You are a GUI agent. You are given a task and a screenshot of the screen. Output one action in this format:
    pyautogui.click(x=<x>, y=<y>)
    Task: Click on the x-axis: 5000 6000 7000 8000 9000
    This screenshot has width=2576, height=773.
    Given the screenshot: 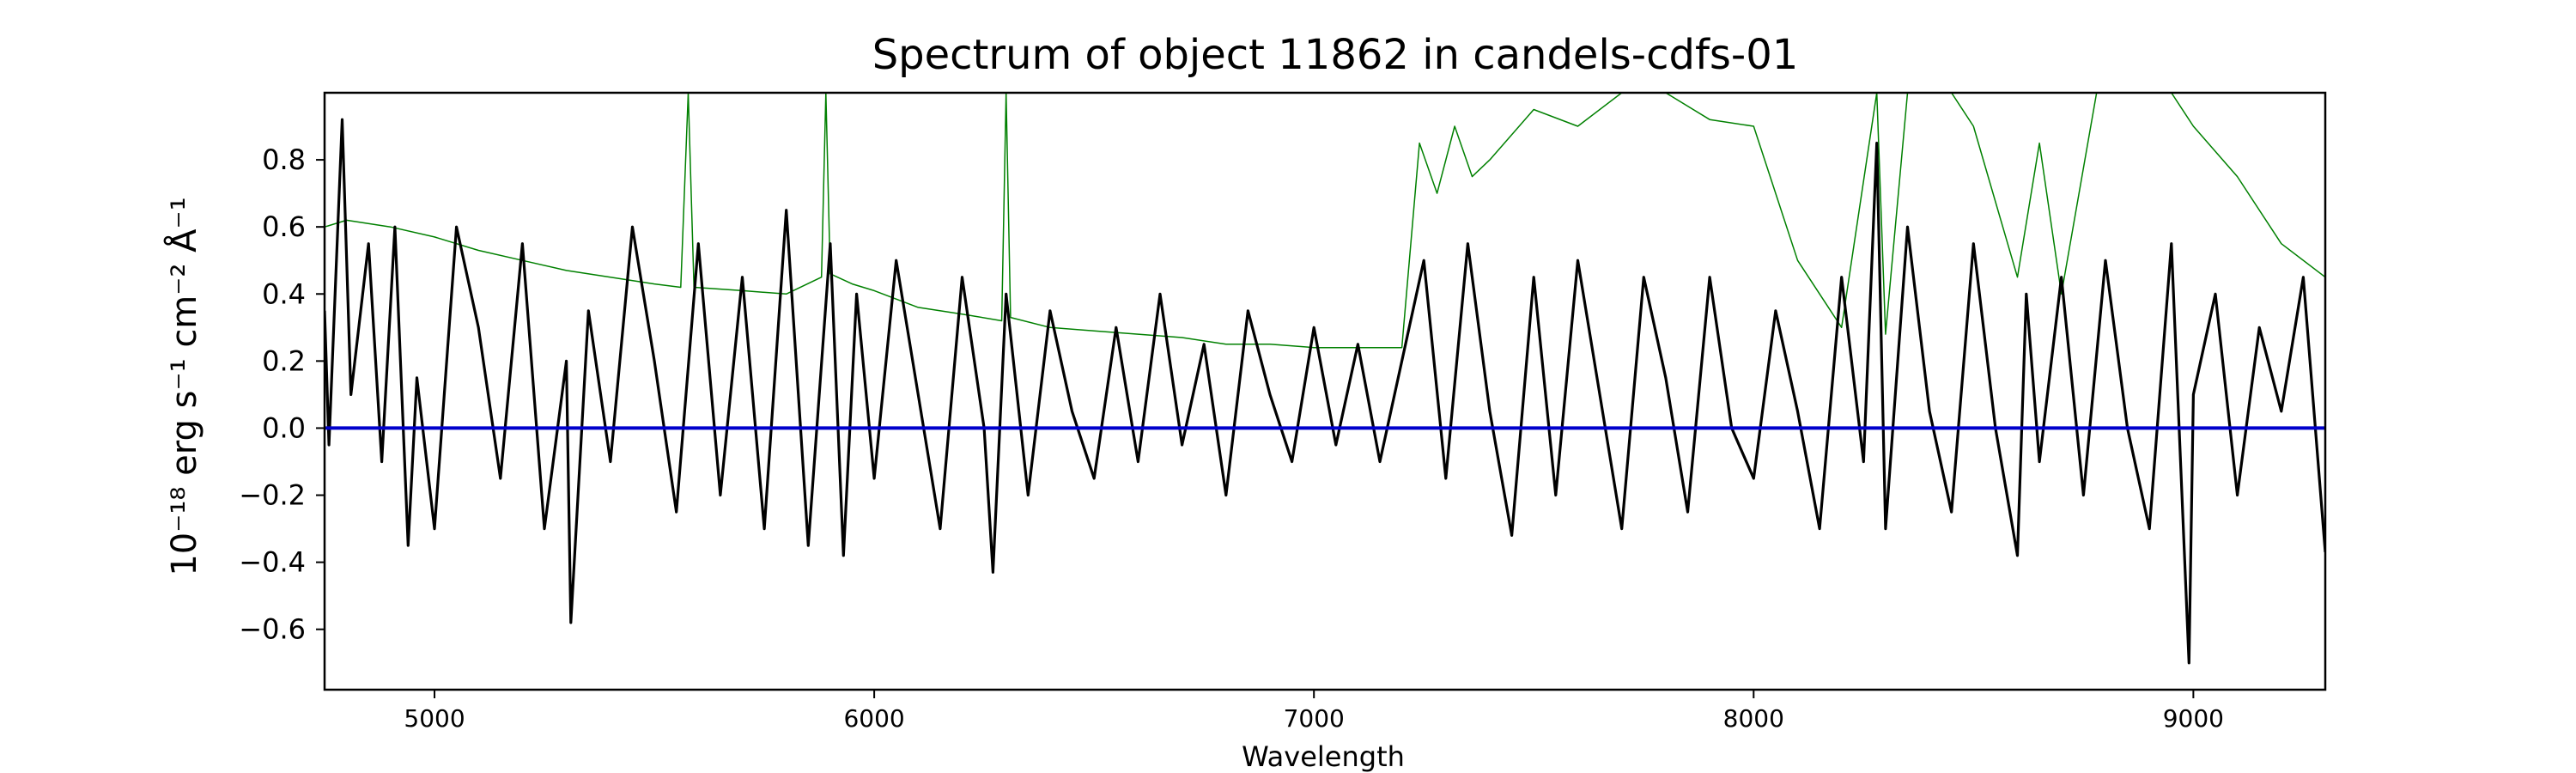 What is the action you would take?
    pyautogui.click(x=1314, y=711)
    